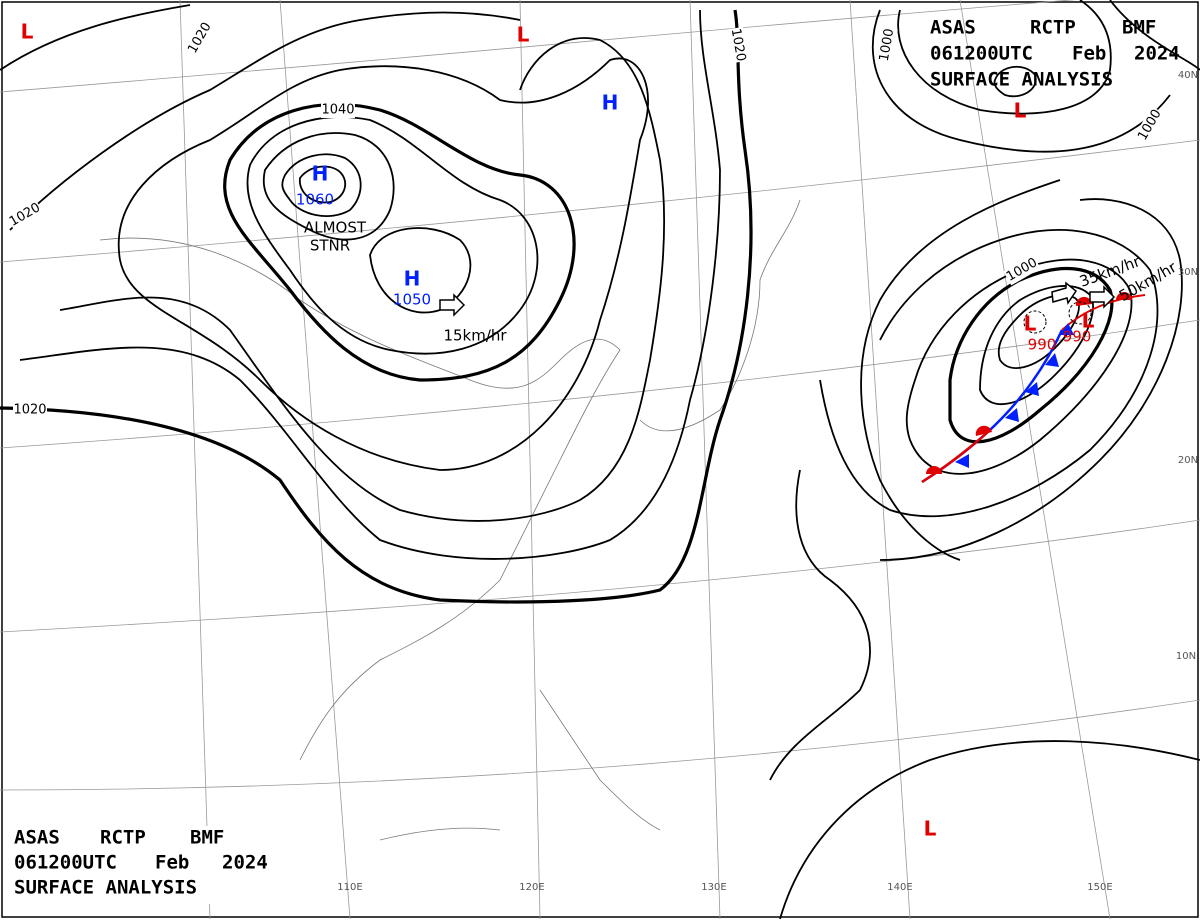 This screenshot has height=923, width=1200. What do you see at coordinates (953, 28) in the screenshot?
I see `header-agency: ASAS` at bounding box center [953, 28].